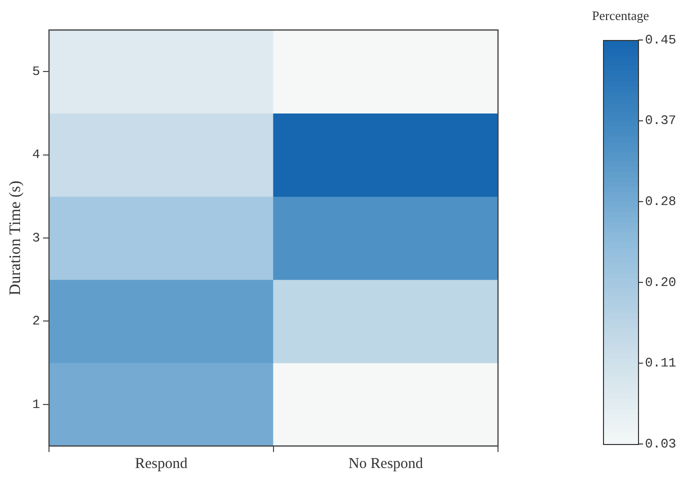  I want to click on color-bar-label: 0.20, so click(660, 282).